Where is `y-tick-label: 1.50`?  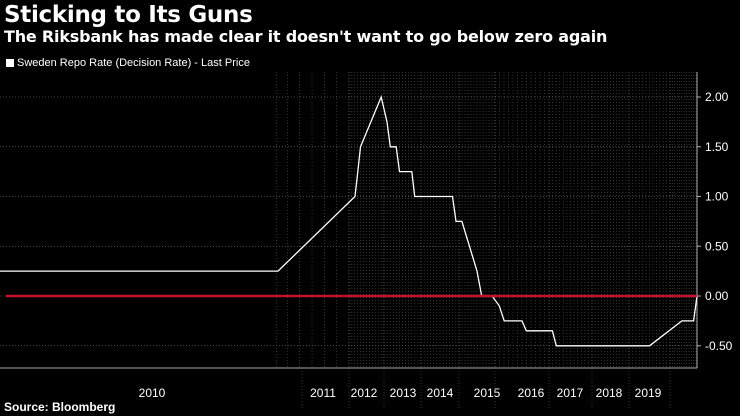 y-tick-label: 1.50 is located at coordinates (717, 147).